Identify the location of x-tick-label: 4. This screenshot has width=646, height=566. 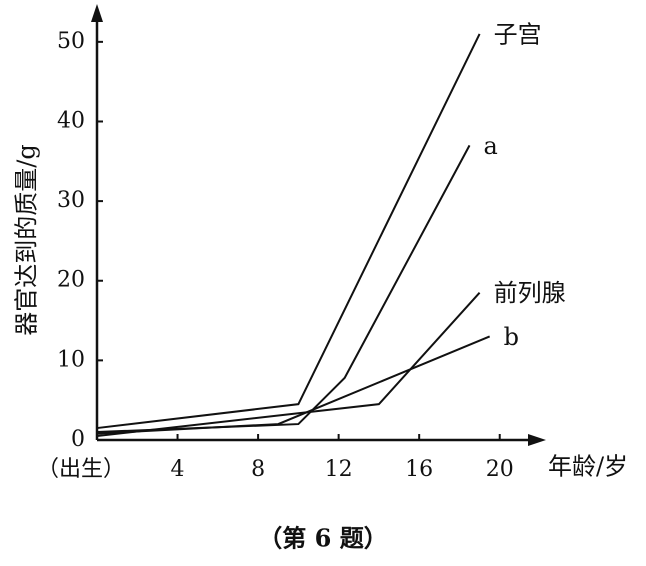
(178, 469).